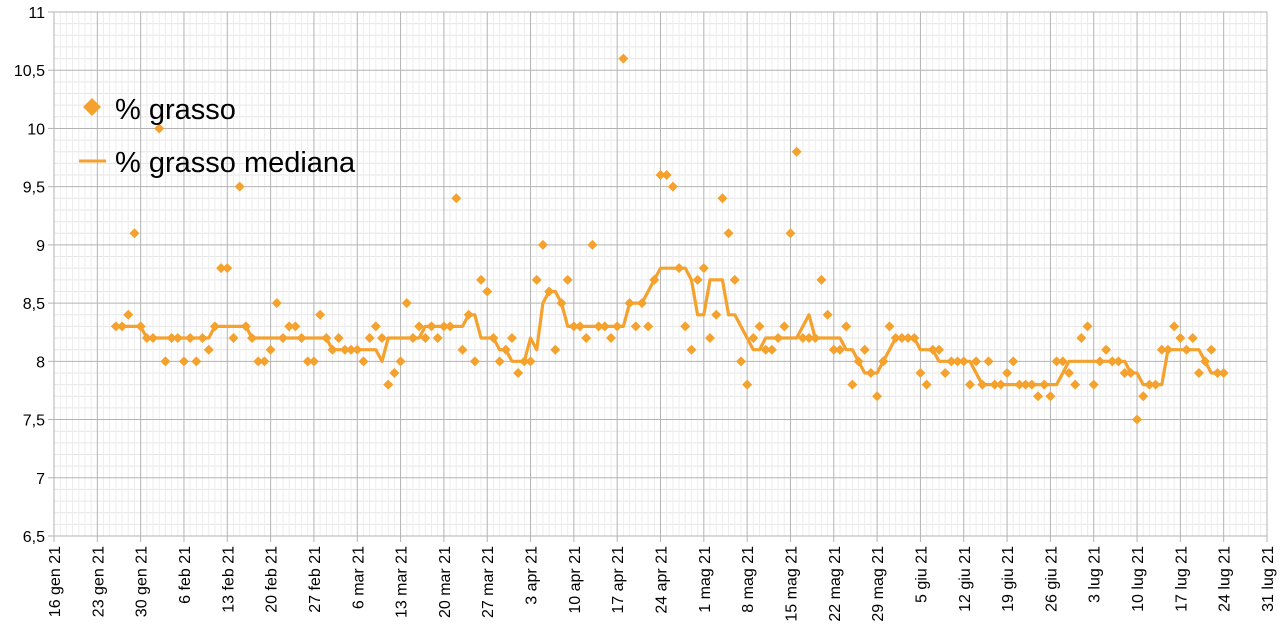  I want to click on x-tick-label: 31 lug 21, so click(1268, 579).